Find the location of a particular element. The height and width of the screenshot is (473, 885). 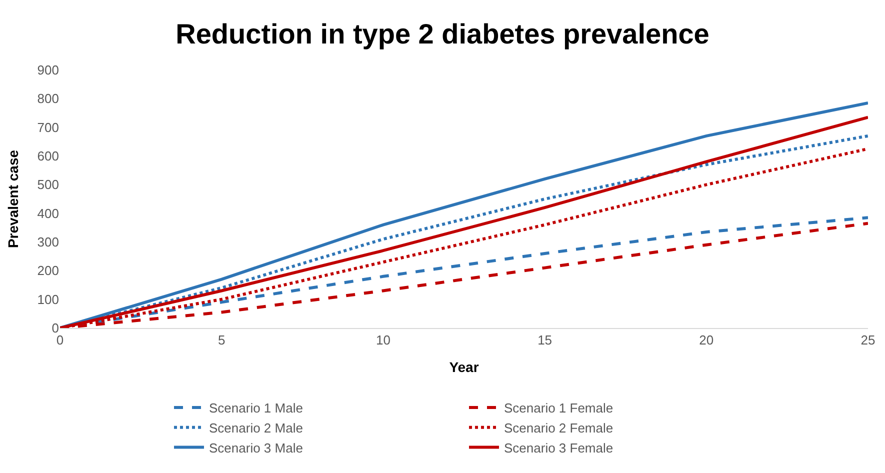

y-axis-title: Prevalent case is located at coordinates (12, 199).